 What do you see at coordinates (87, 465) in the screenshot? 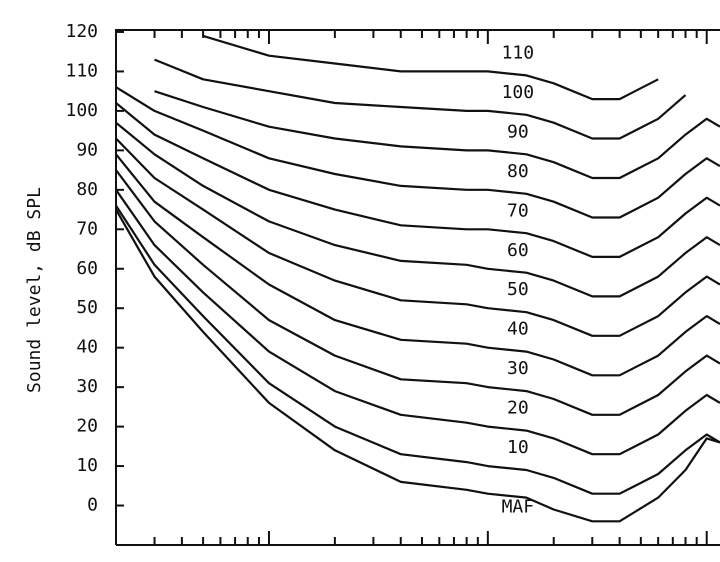
I see `y-tick-label: 10` at bounding box center [87, 465].